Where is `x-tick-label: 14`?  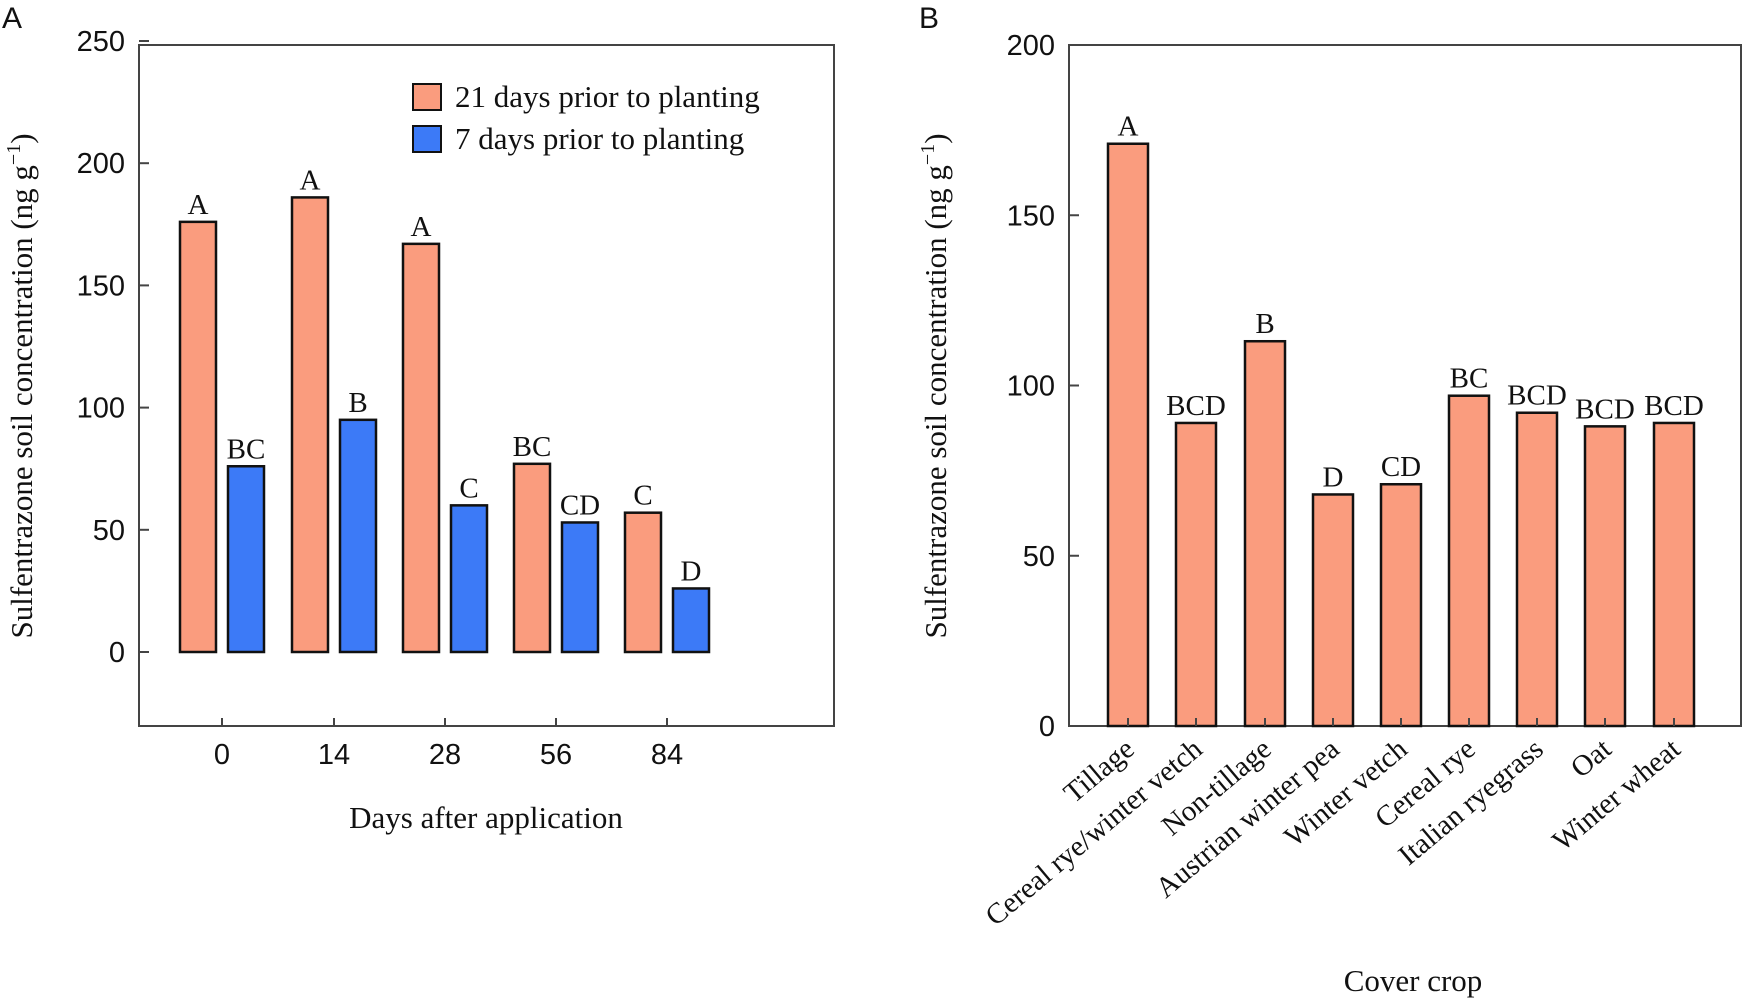 x-tick-label: 14 is located at coordinates (334, 755).